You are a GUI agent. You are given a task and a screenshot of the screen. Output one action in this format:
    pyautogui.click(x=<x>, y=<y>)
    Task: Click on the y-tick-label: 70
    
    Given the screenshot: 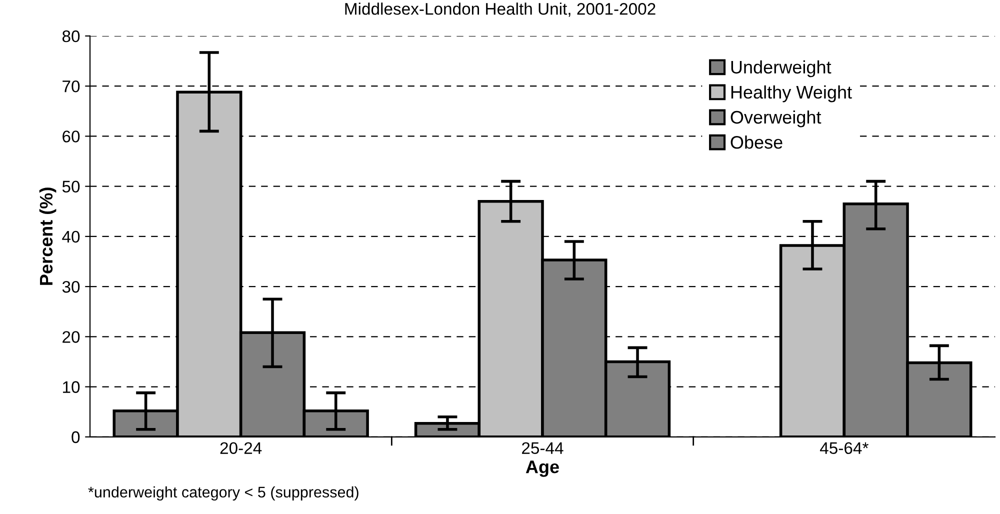 What is the action you would take?
    pyautogui.click(x=71, y=86)
    